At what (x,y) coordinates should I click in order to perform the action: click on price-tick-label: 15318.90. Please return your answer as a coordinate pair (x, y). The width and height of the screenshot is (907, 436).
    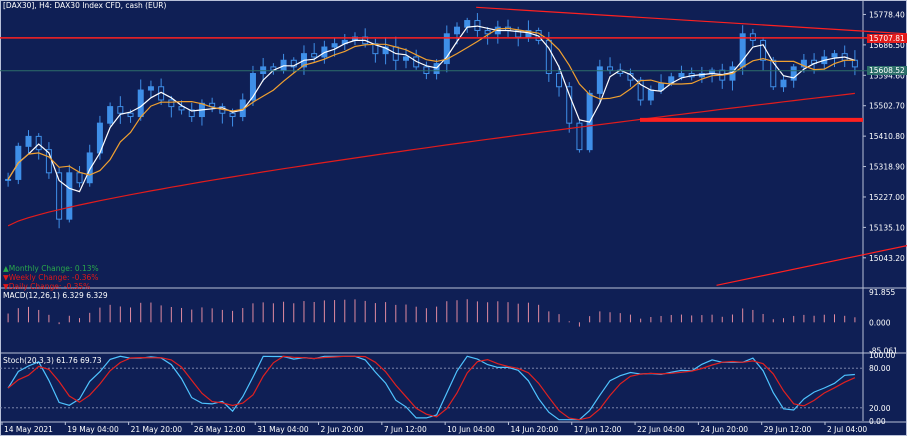
    Looking at the image, I should click on (887, 167).